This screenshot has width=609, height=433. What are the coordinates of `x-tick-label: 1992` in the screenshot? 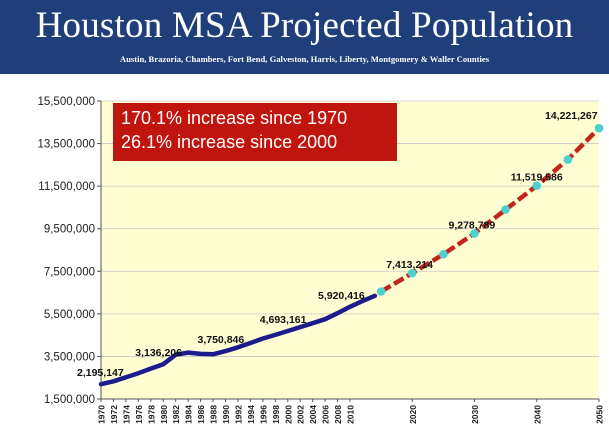 It's located at (238, 414).